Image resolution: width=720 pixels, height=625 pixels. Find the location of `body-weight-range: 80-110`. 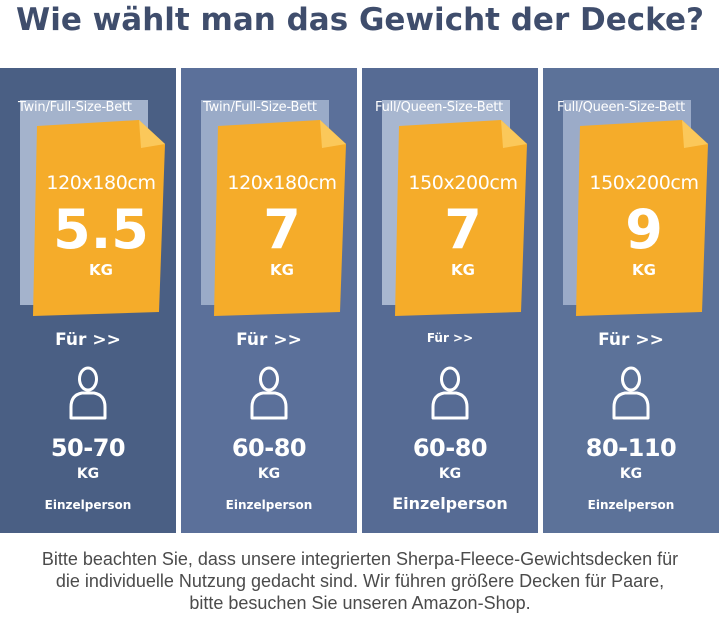

body-weight-range: 80-110 is located at coordinates (631, 448).